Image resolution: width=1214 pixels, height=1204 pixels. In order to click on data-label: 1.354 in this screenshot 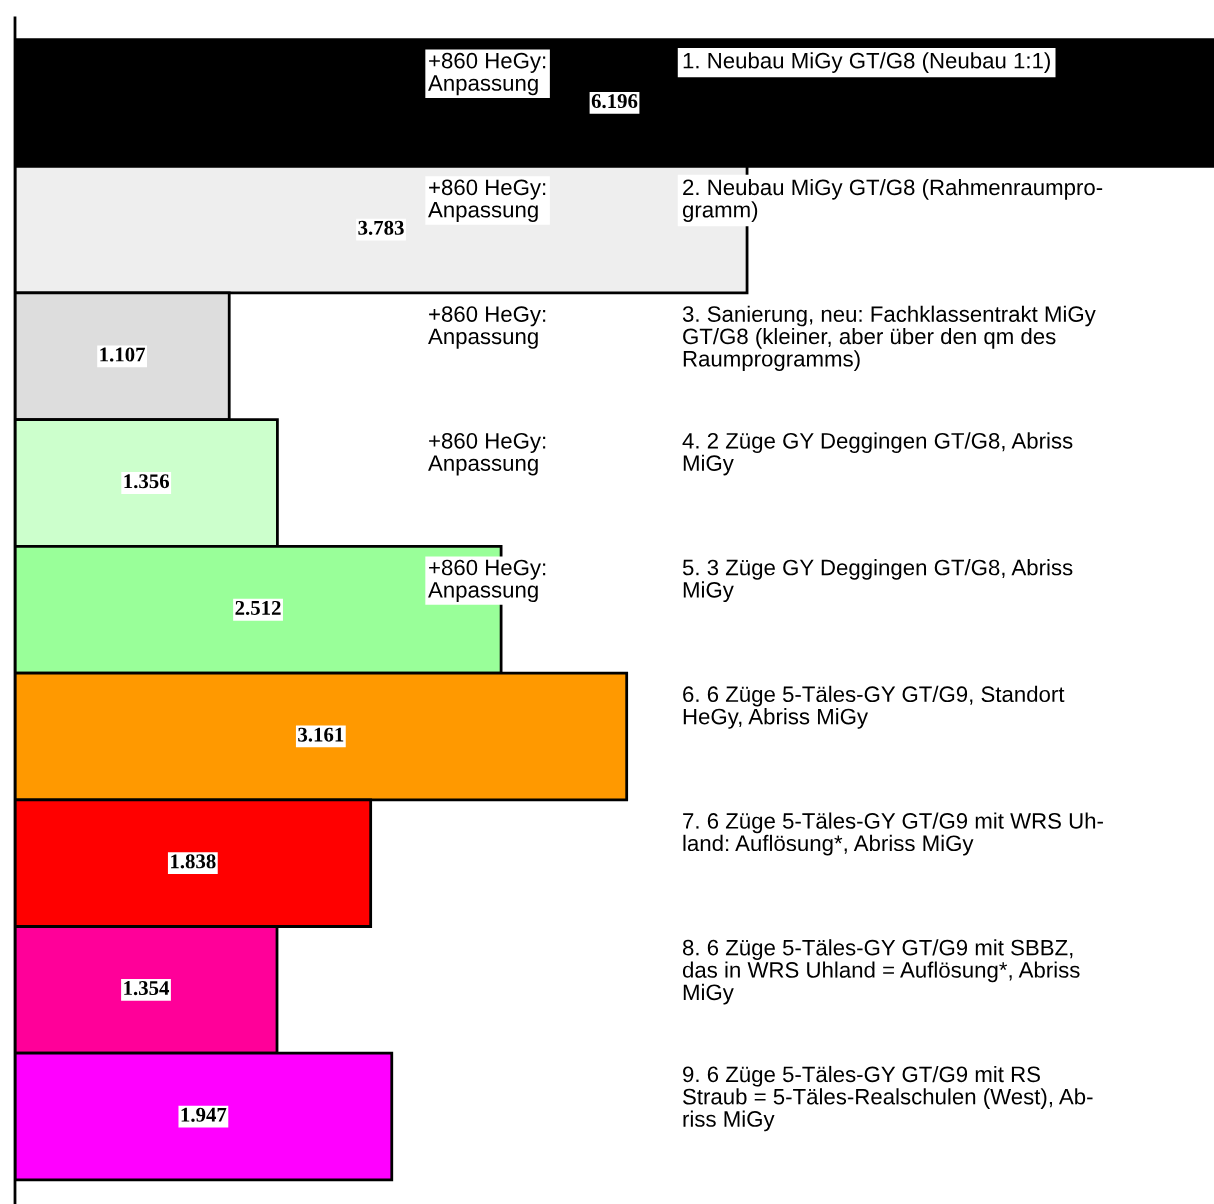, I will do `click(147, 988)`.